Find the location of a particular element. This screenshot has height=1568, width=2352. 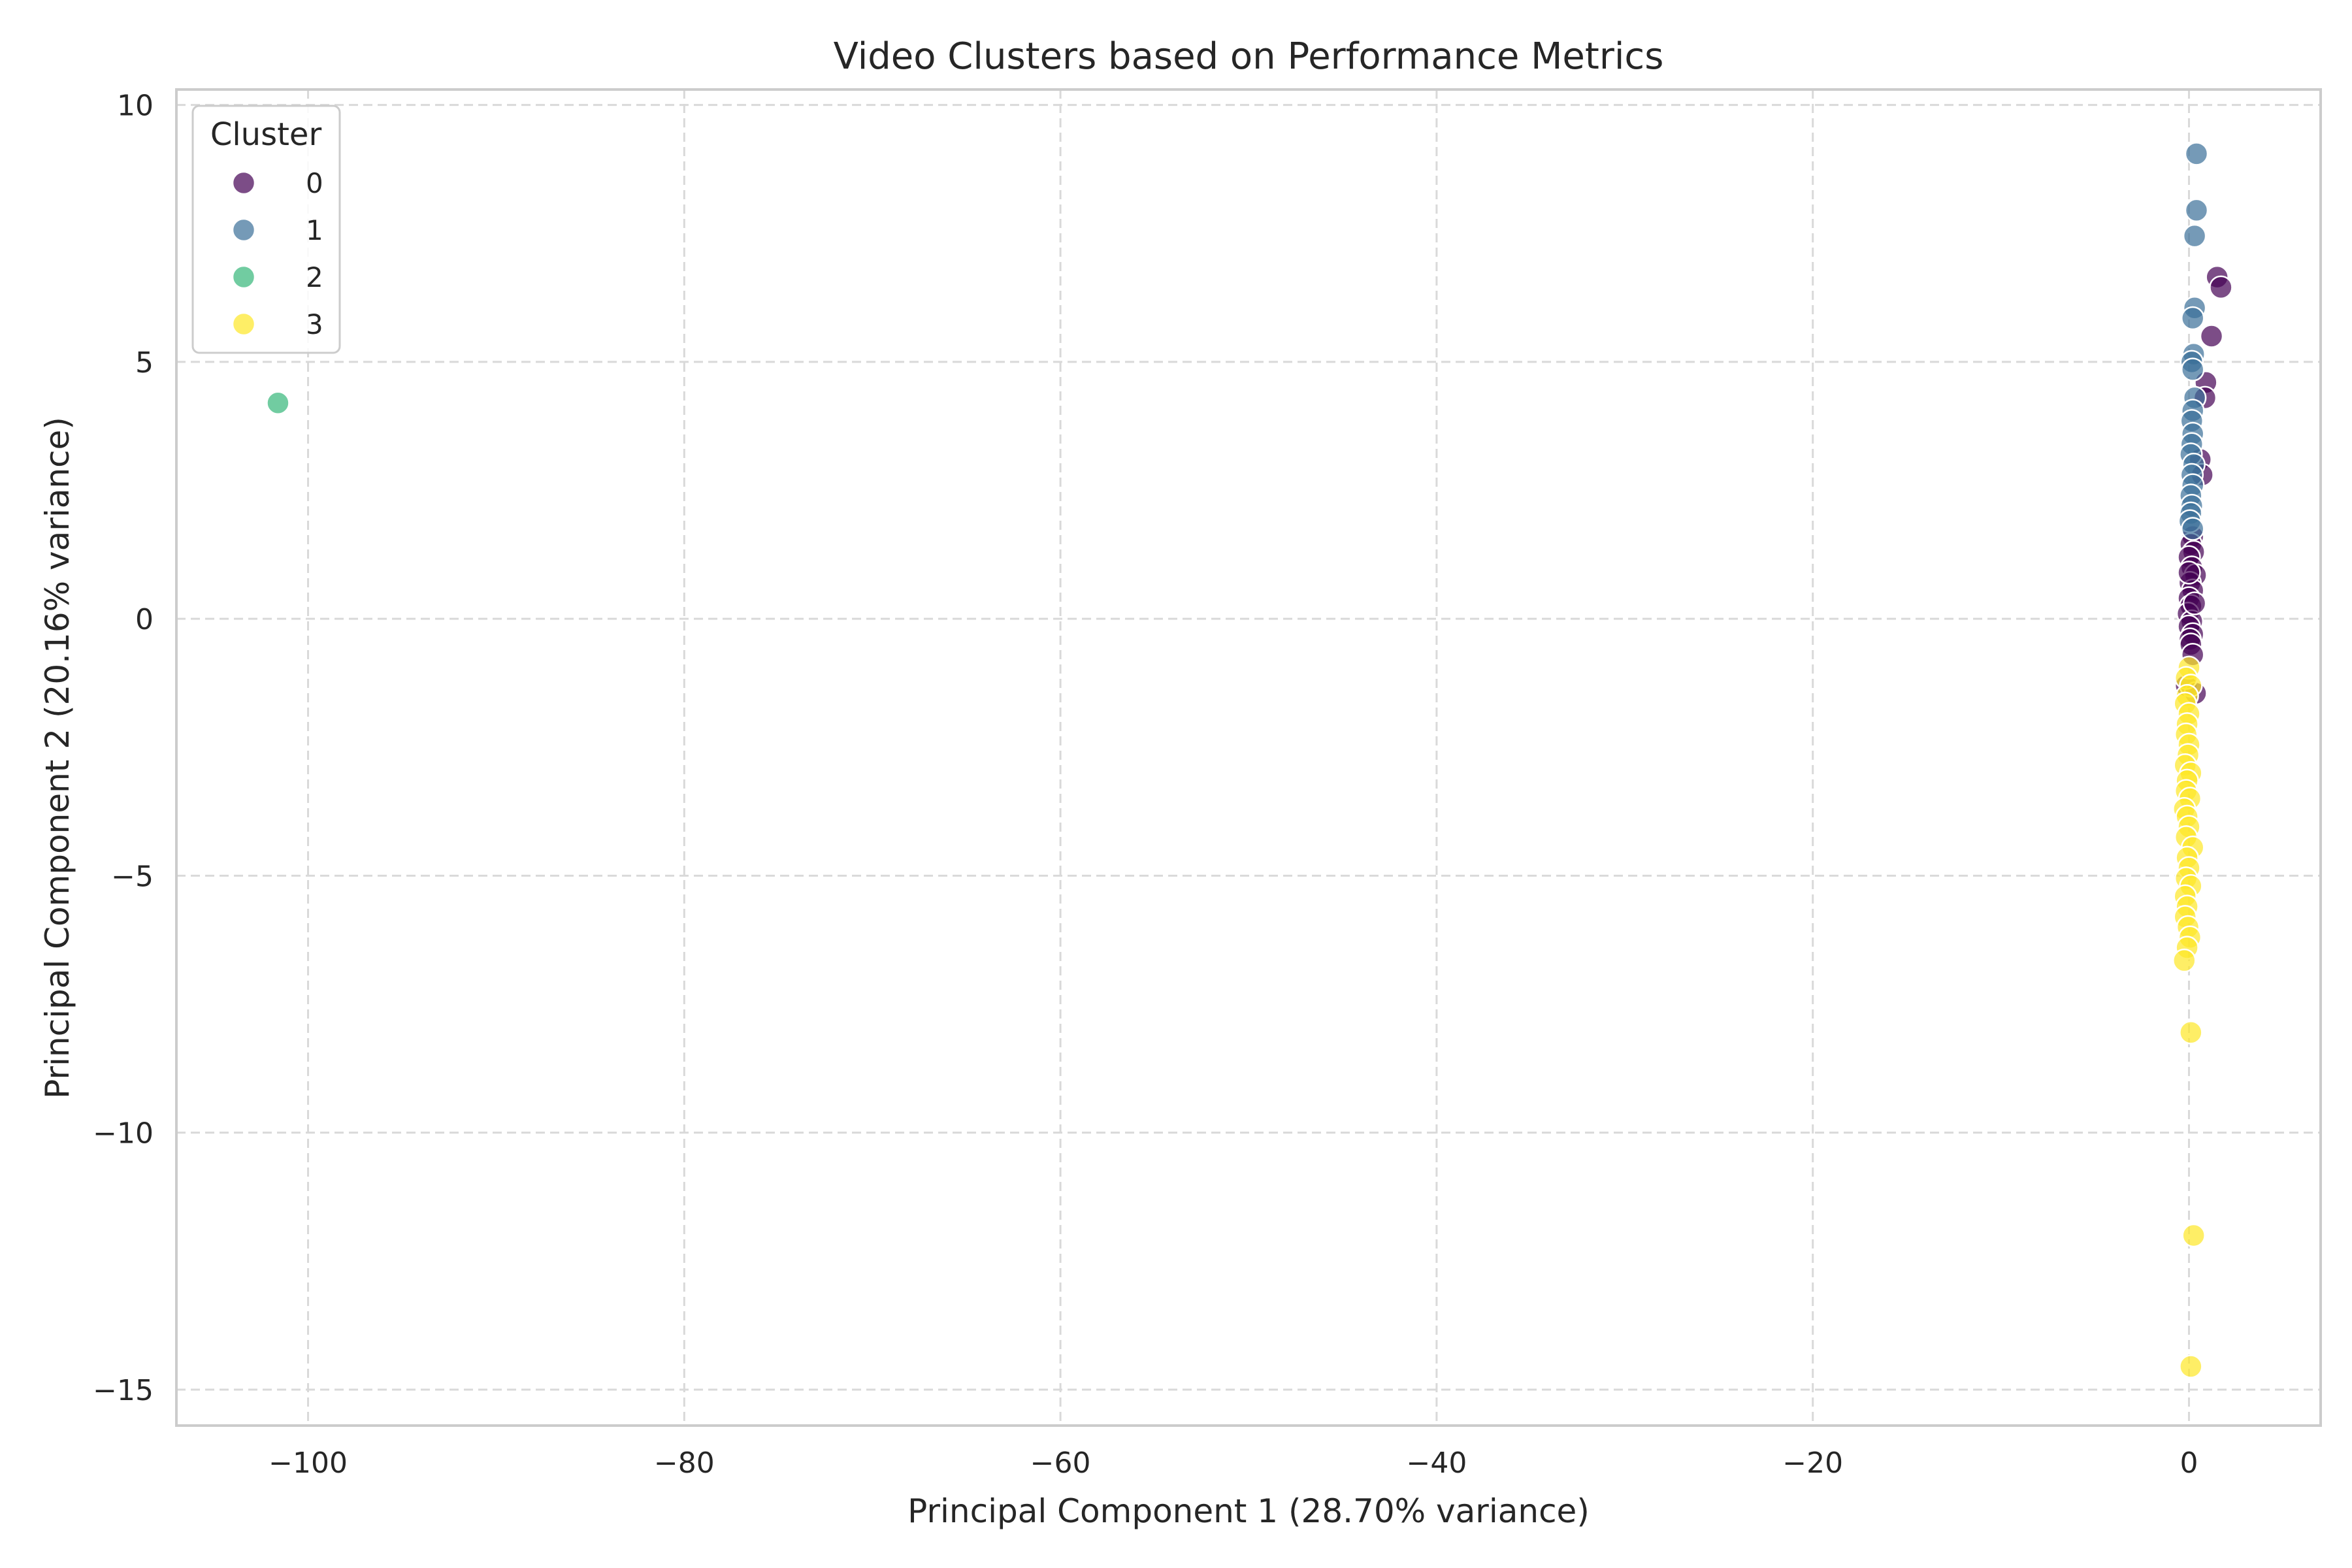

legend-box is located at coordinates (266, 229).